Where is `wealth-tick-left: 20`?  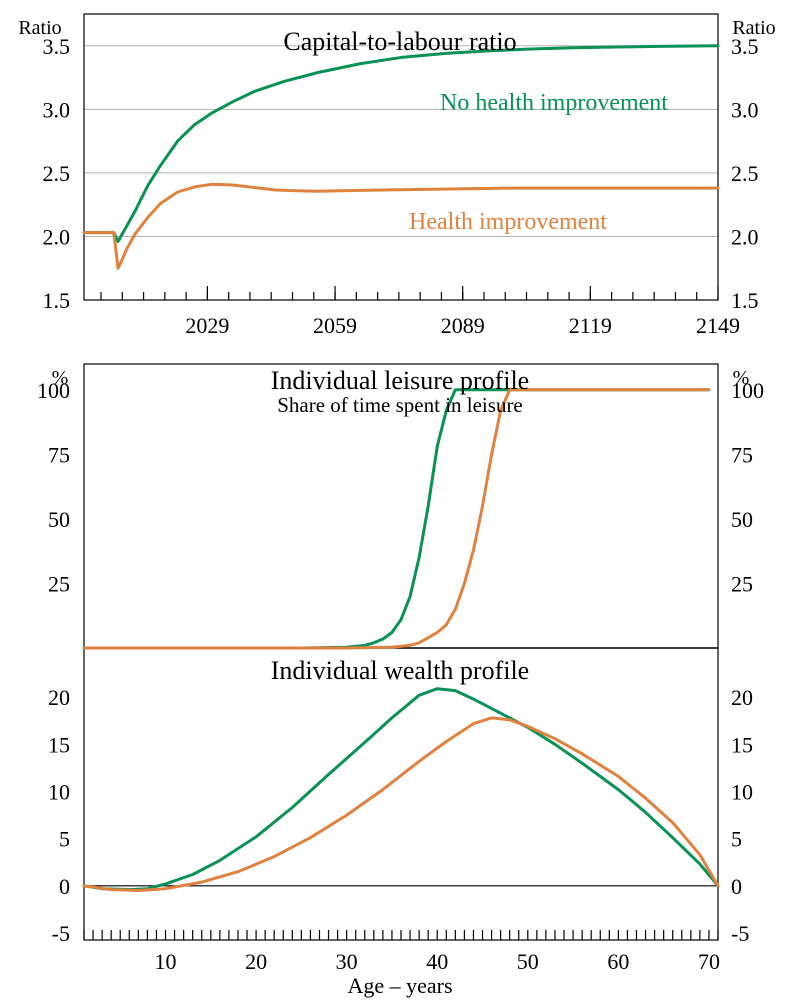
wealth-tick-left: 20 is located at coordinates (59, 697).